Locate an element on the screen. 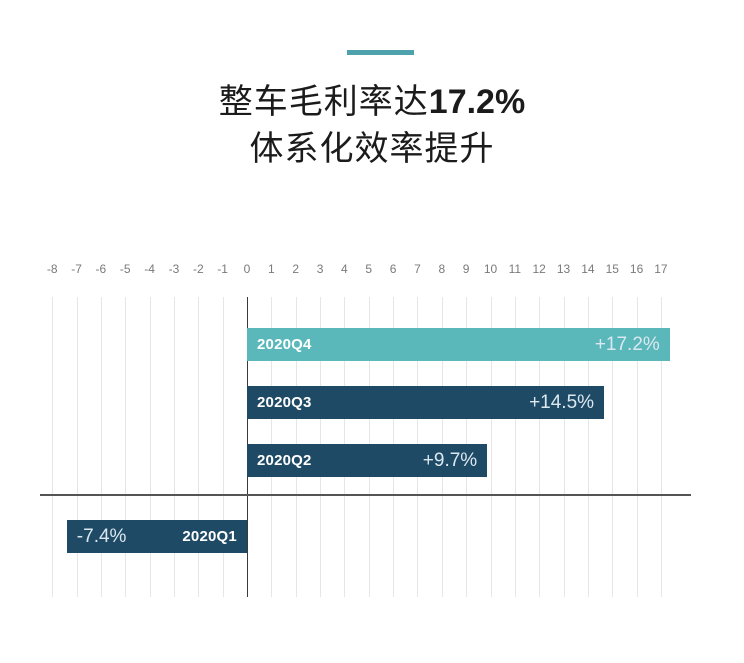 The height and width of the screenshot is (663, 744). bar-value-label: +14.5% is located at coordinates (562, 402).